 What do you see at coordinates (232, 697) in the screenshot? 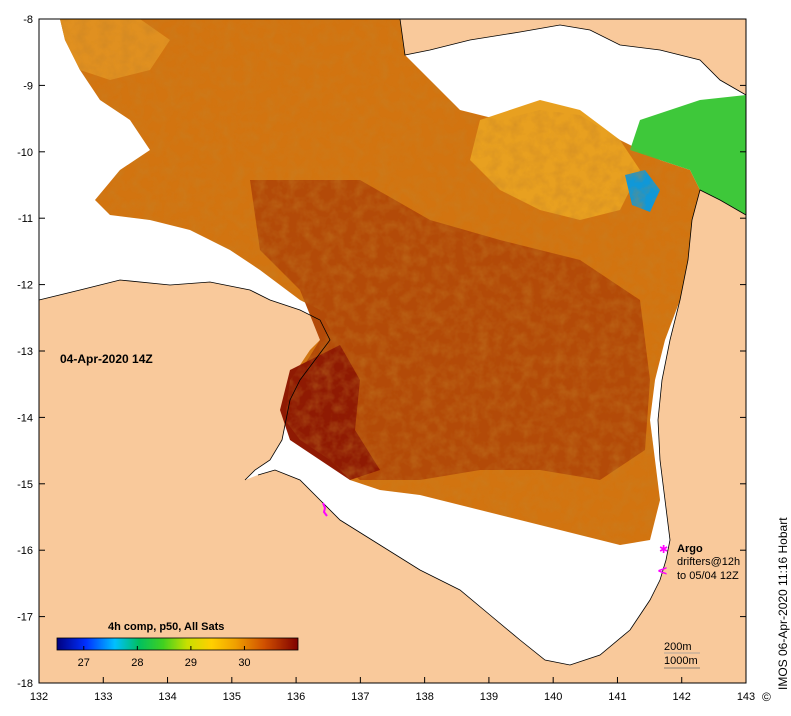
I see `lon-tick-label: 135` at bounding box center [232, 697].